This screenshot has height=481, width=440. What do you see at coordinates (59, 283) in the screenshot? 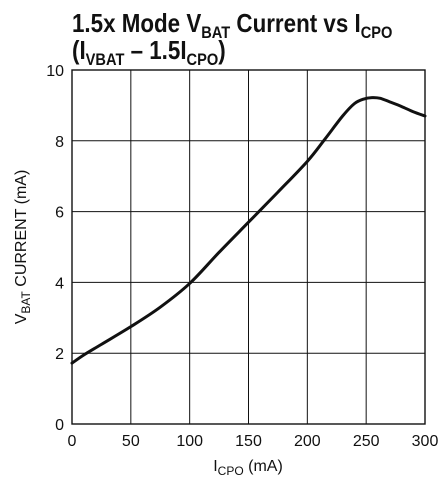
I see `y-tick-label: 4` at bounding box center [59, 283].